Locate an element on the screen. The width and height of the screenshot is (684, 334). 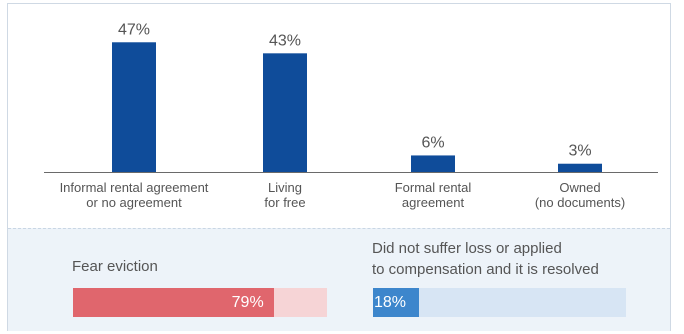
category-label: Informal rental agreement is located at coordinates (134, 187).